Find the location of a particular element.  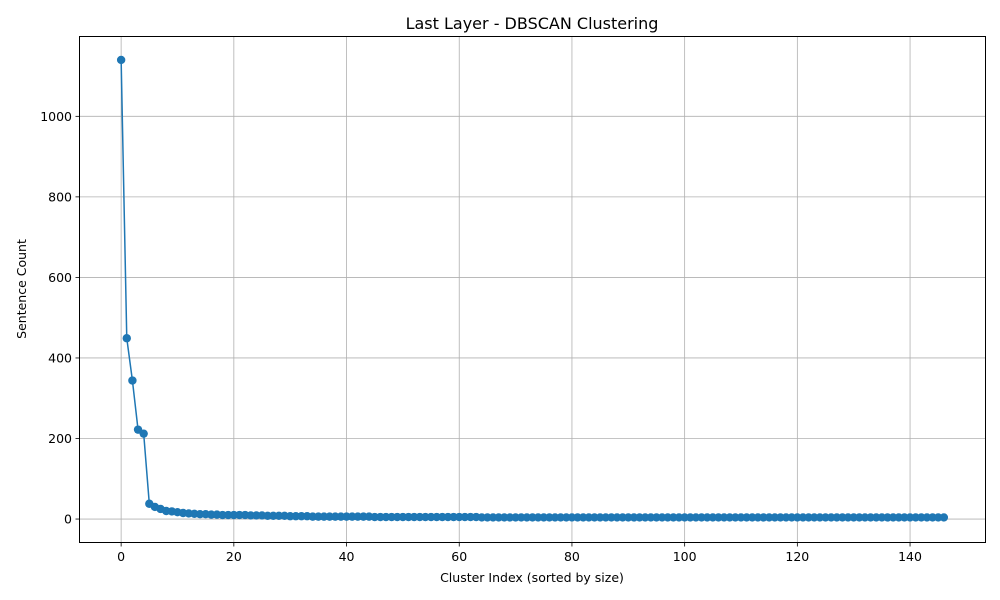

x-tick-label: 0 is located at coordinates (121, 556).